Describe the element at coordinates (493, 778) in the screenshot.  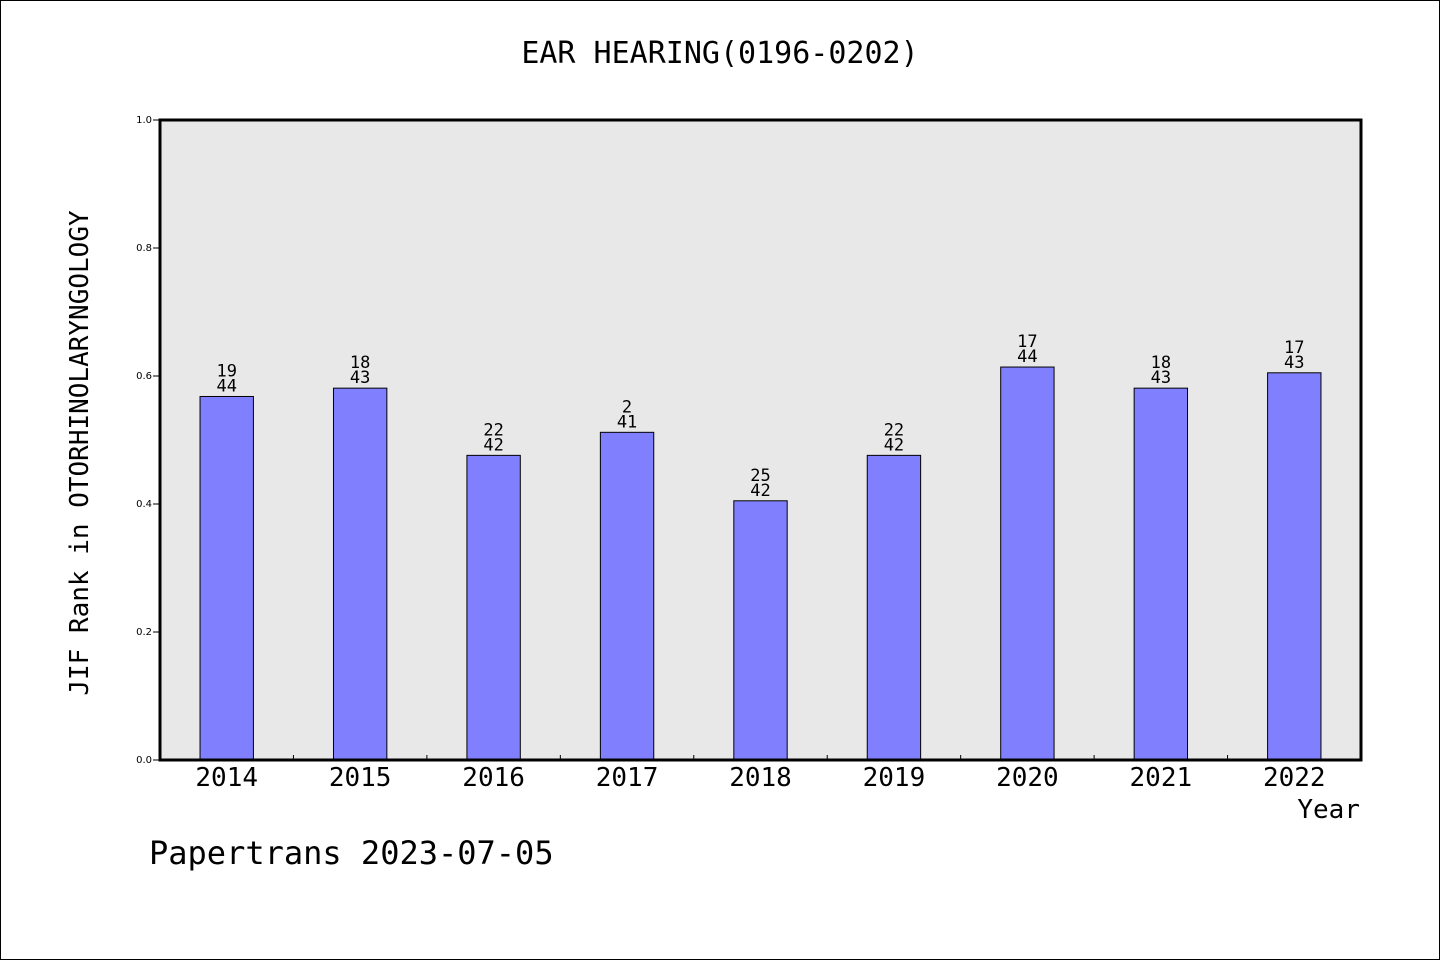
I see `x-tick-label: 2016` at that location.